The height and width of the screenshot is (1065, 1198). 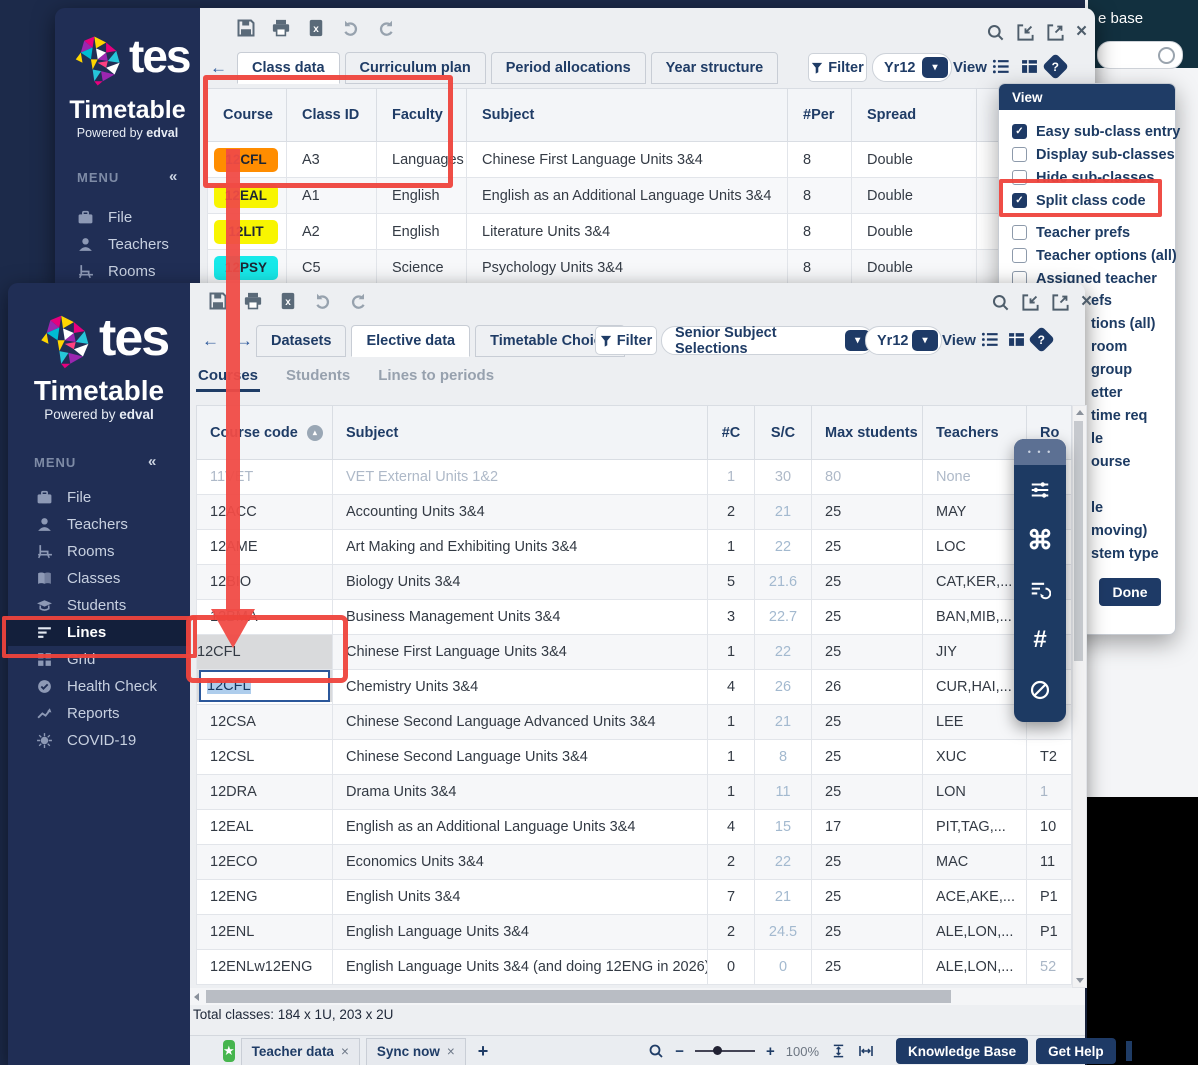 I want to click on course-code-cell: 12BIO, so click(x=264, y=582).